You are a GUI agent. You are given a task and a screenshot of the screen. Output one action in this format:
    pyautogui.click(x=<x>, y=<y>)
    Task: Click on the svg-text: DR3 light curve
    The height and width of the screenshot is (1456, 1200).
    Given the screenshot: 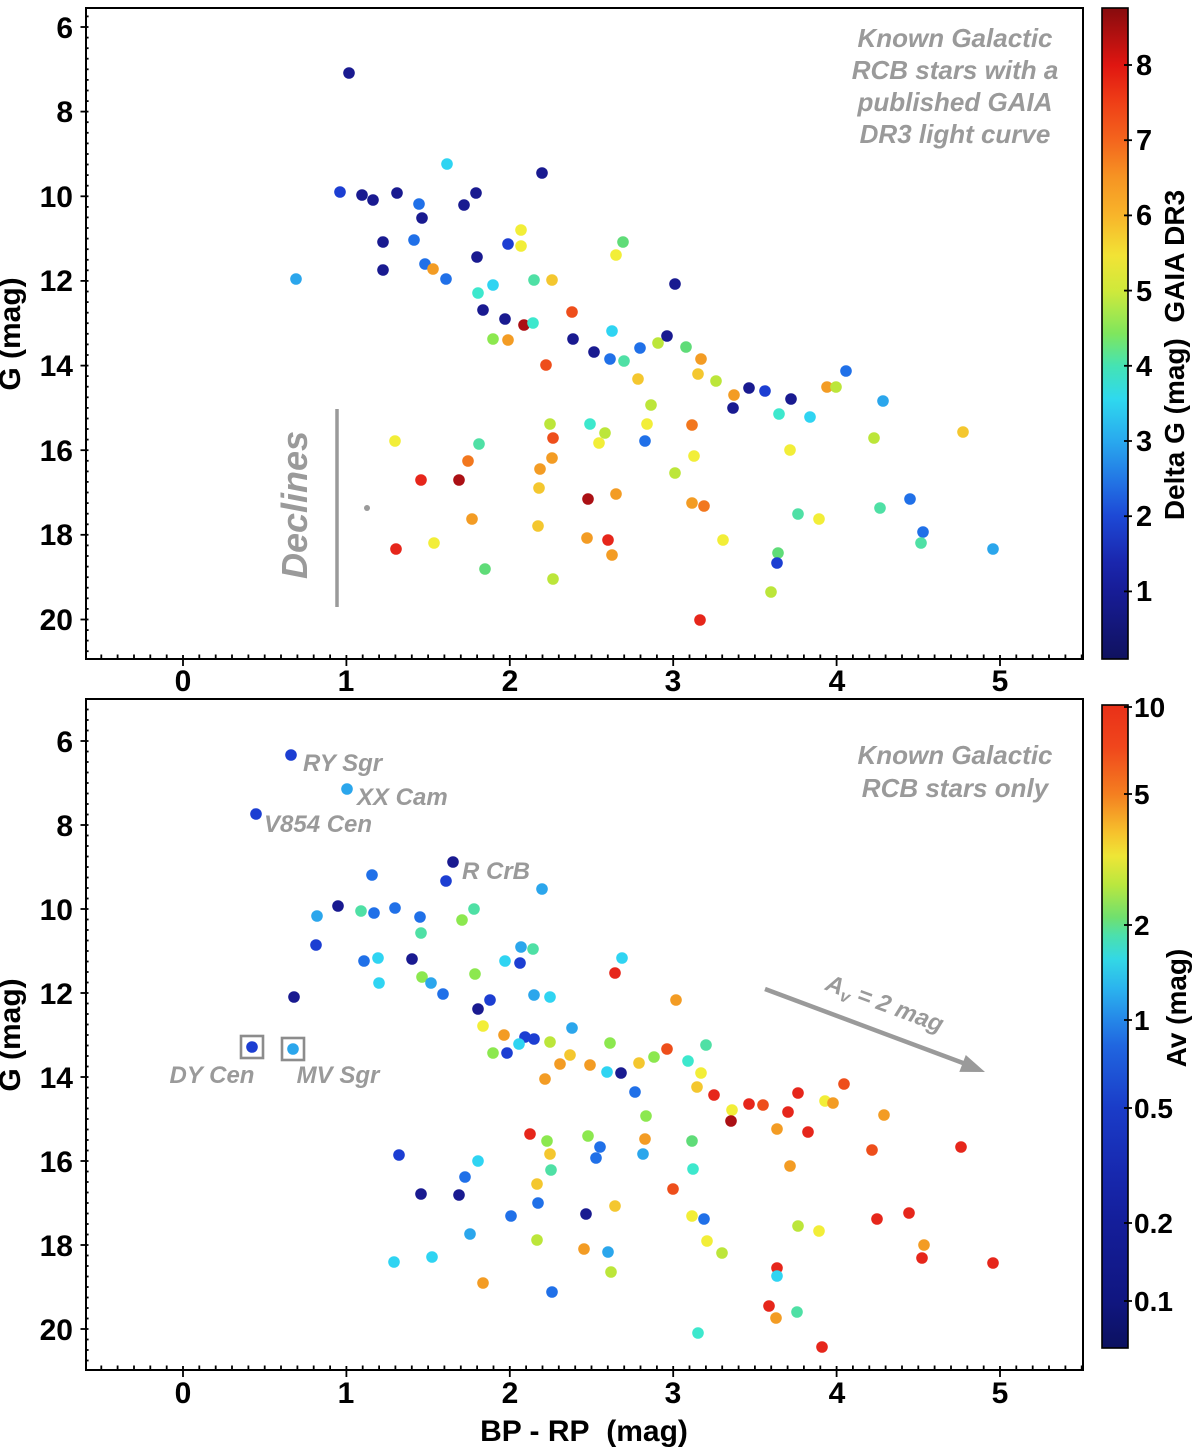 What is the action you would take?
    pyautogui.click(x=955, y=134)
    